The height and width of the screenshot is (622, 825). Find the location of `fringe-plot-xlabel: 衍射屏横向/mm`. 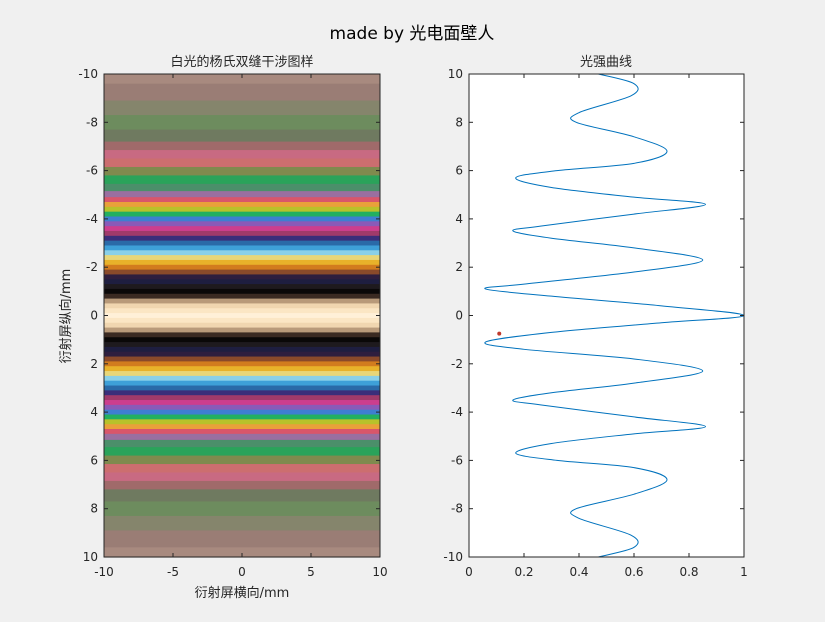

fringe-plot-xlabel: 衍射屏横向/mm is located at coordinates (242, 593).